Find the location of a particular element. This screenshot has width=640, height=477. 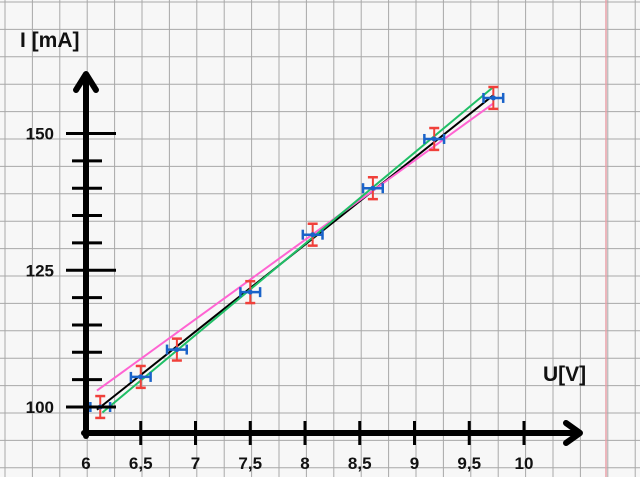

x-tick-label: 8 is located at coordinates (304, 463).